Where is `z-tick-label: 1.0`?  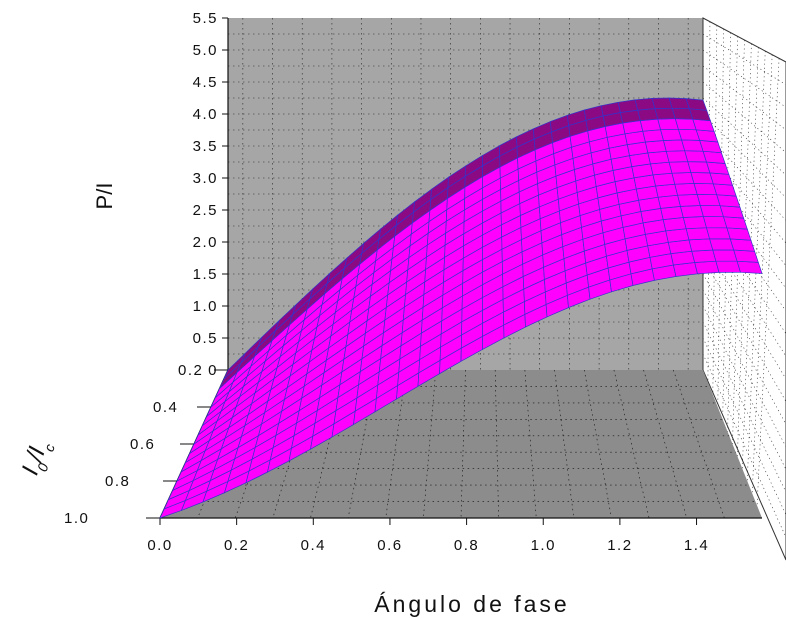
z-tick-label: 1.0 is located at coordinates (205, 306).